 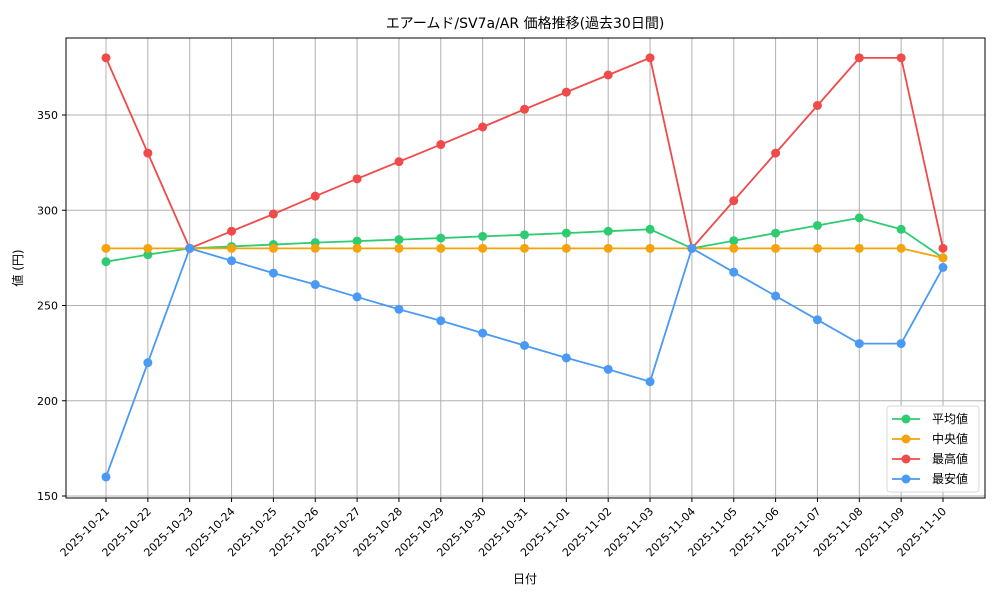 I want to click on x-axis-label: 日付, so click(x=525, y=579).